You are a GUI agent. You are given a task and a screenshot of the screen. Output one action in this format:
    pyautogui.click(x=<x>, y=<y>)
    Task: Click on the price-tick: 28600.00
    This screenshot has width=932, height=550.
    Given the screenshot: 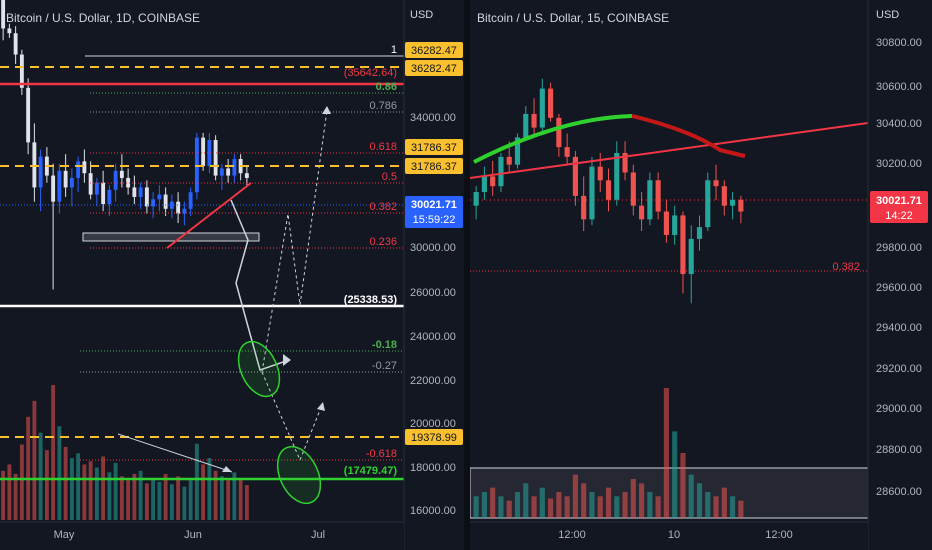 What is the action you would take?
    pyautogui.click(x=899, y=492)
    